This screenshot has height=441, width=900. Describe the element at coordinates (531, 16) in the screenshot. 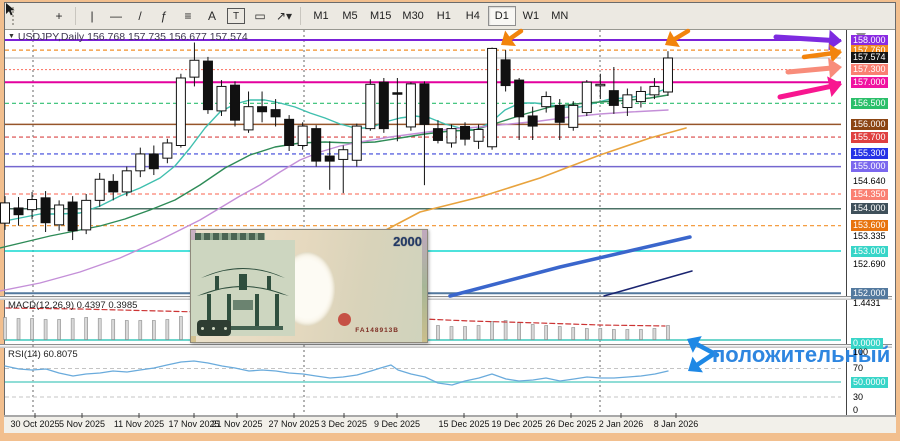

I see `timeframe-w1: W1` at that location.